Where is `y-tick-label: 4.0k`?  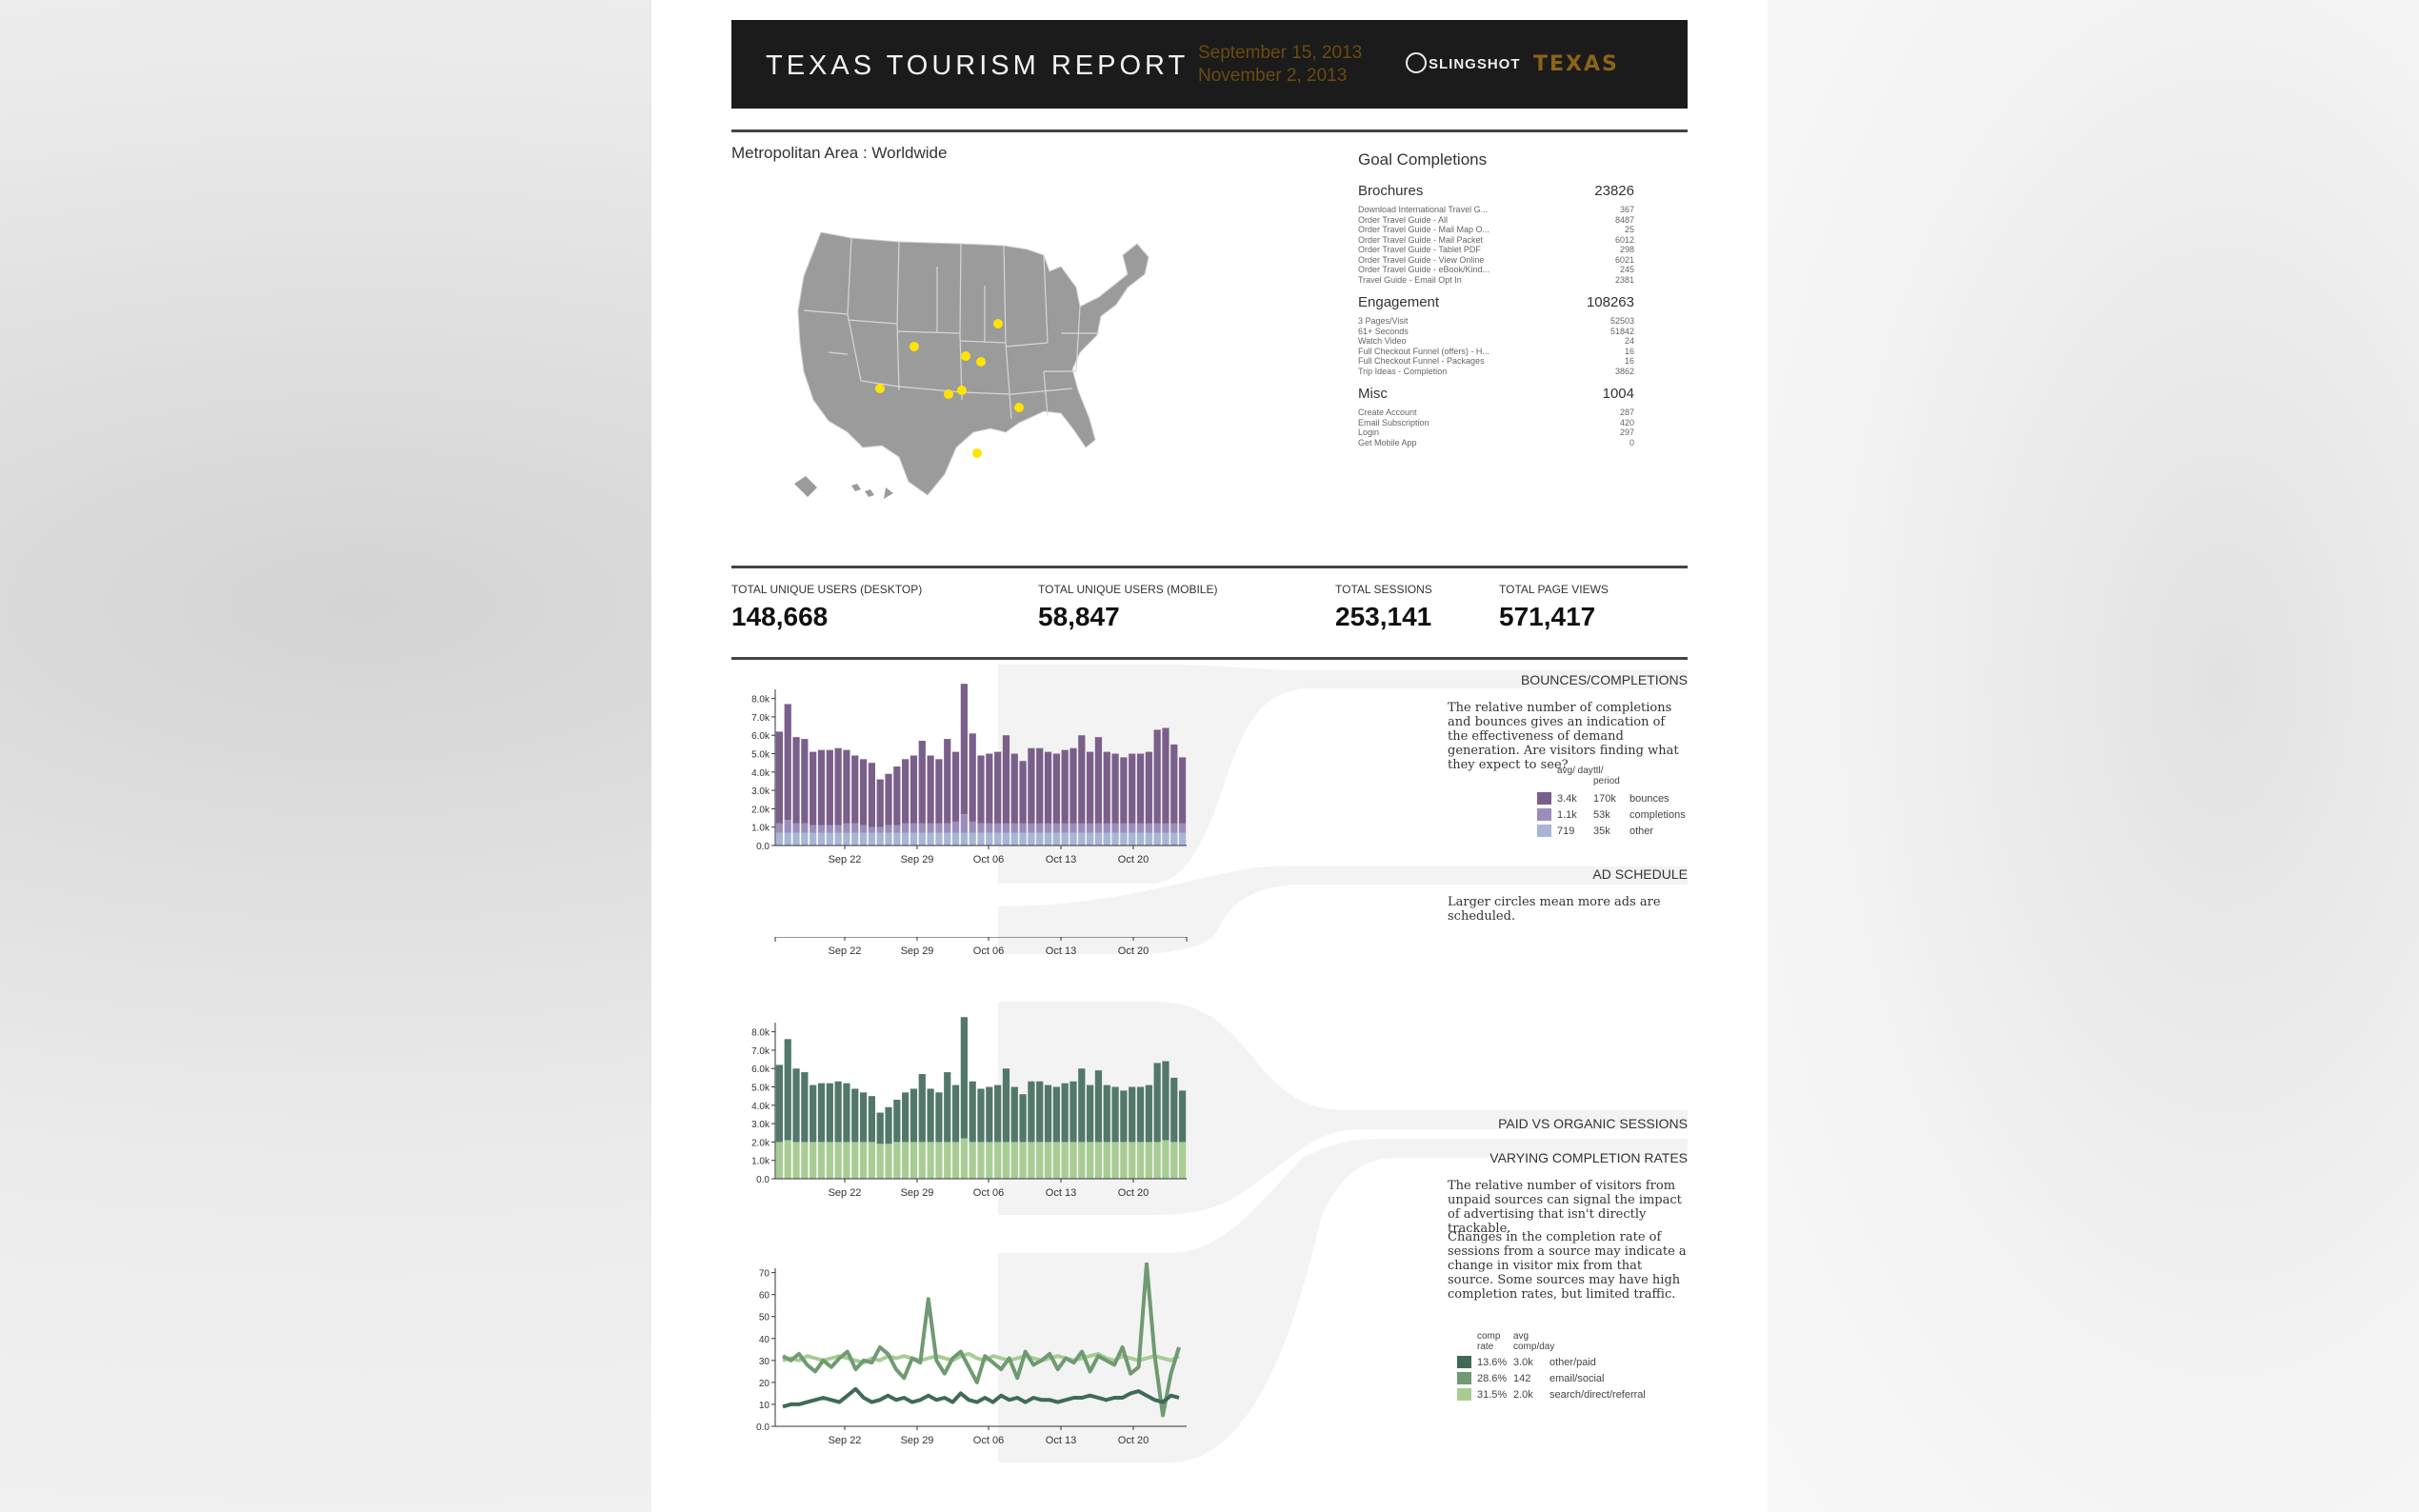
y-tick-label: 4.0k is located at coordinates (760, 1107).